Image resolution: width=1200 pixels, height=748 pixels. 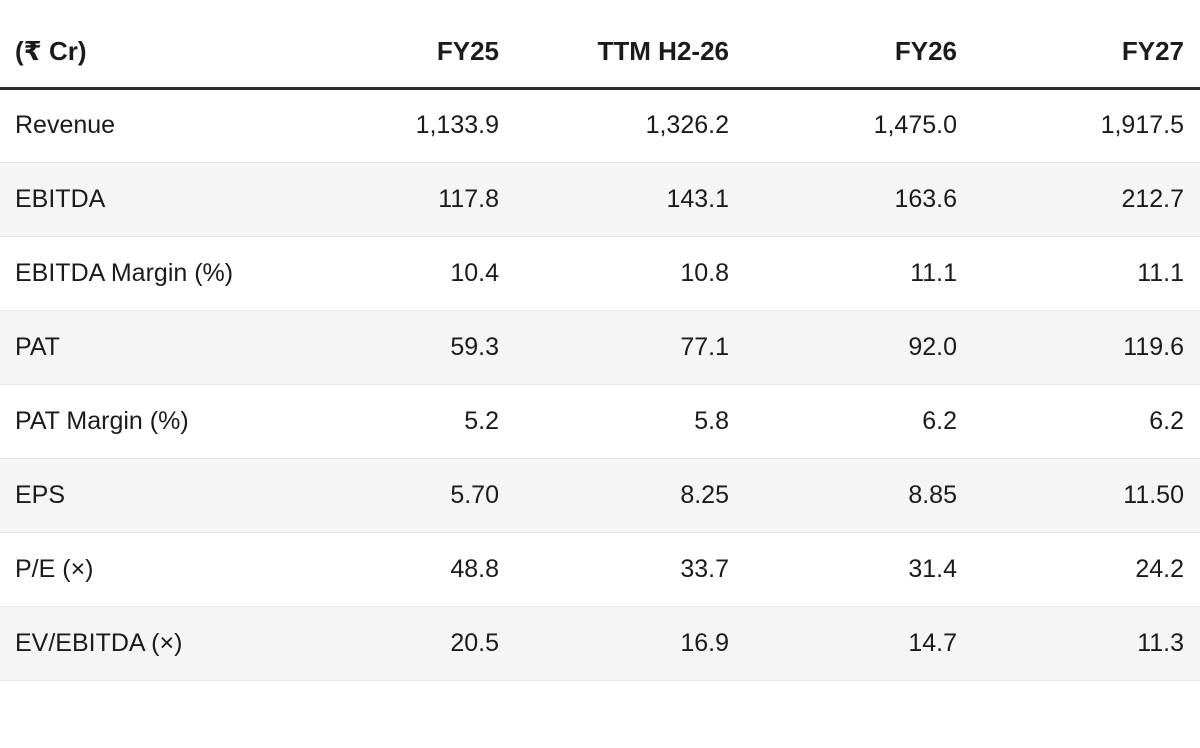 I want to click on row-label: EPS, so click(x=150, y=495).